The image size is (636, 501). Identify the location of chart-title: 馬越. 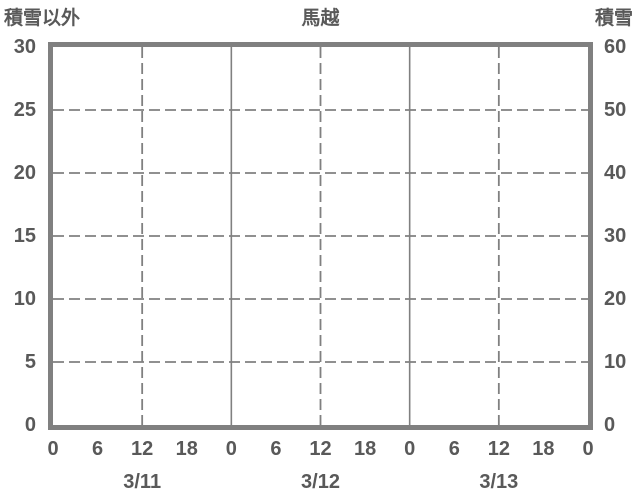
(320, 18).